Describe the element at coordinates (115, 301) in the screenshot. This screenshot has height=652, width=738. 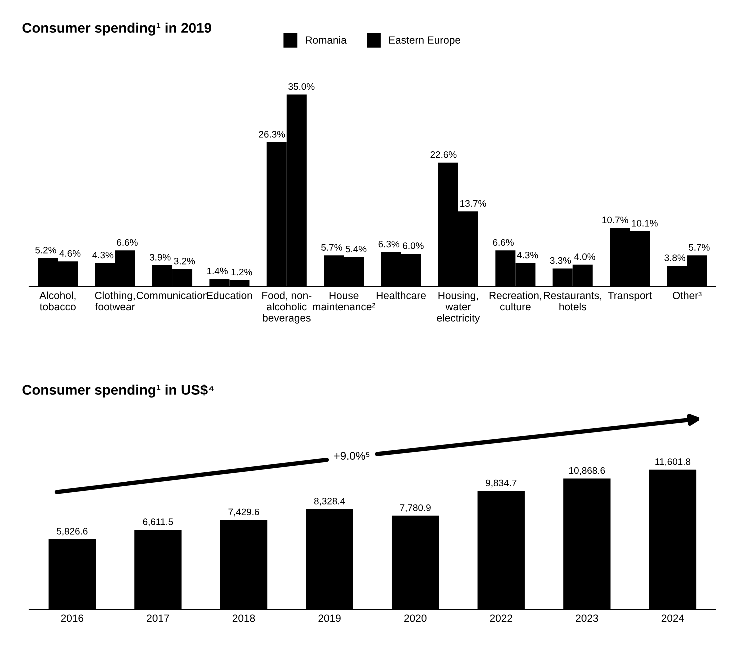
I see `x-tick-label: Clothing, footwear` at that location.